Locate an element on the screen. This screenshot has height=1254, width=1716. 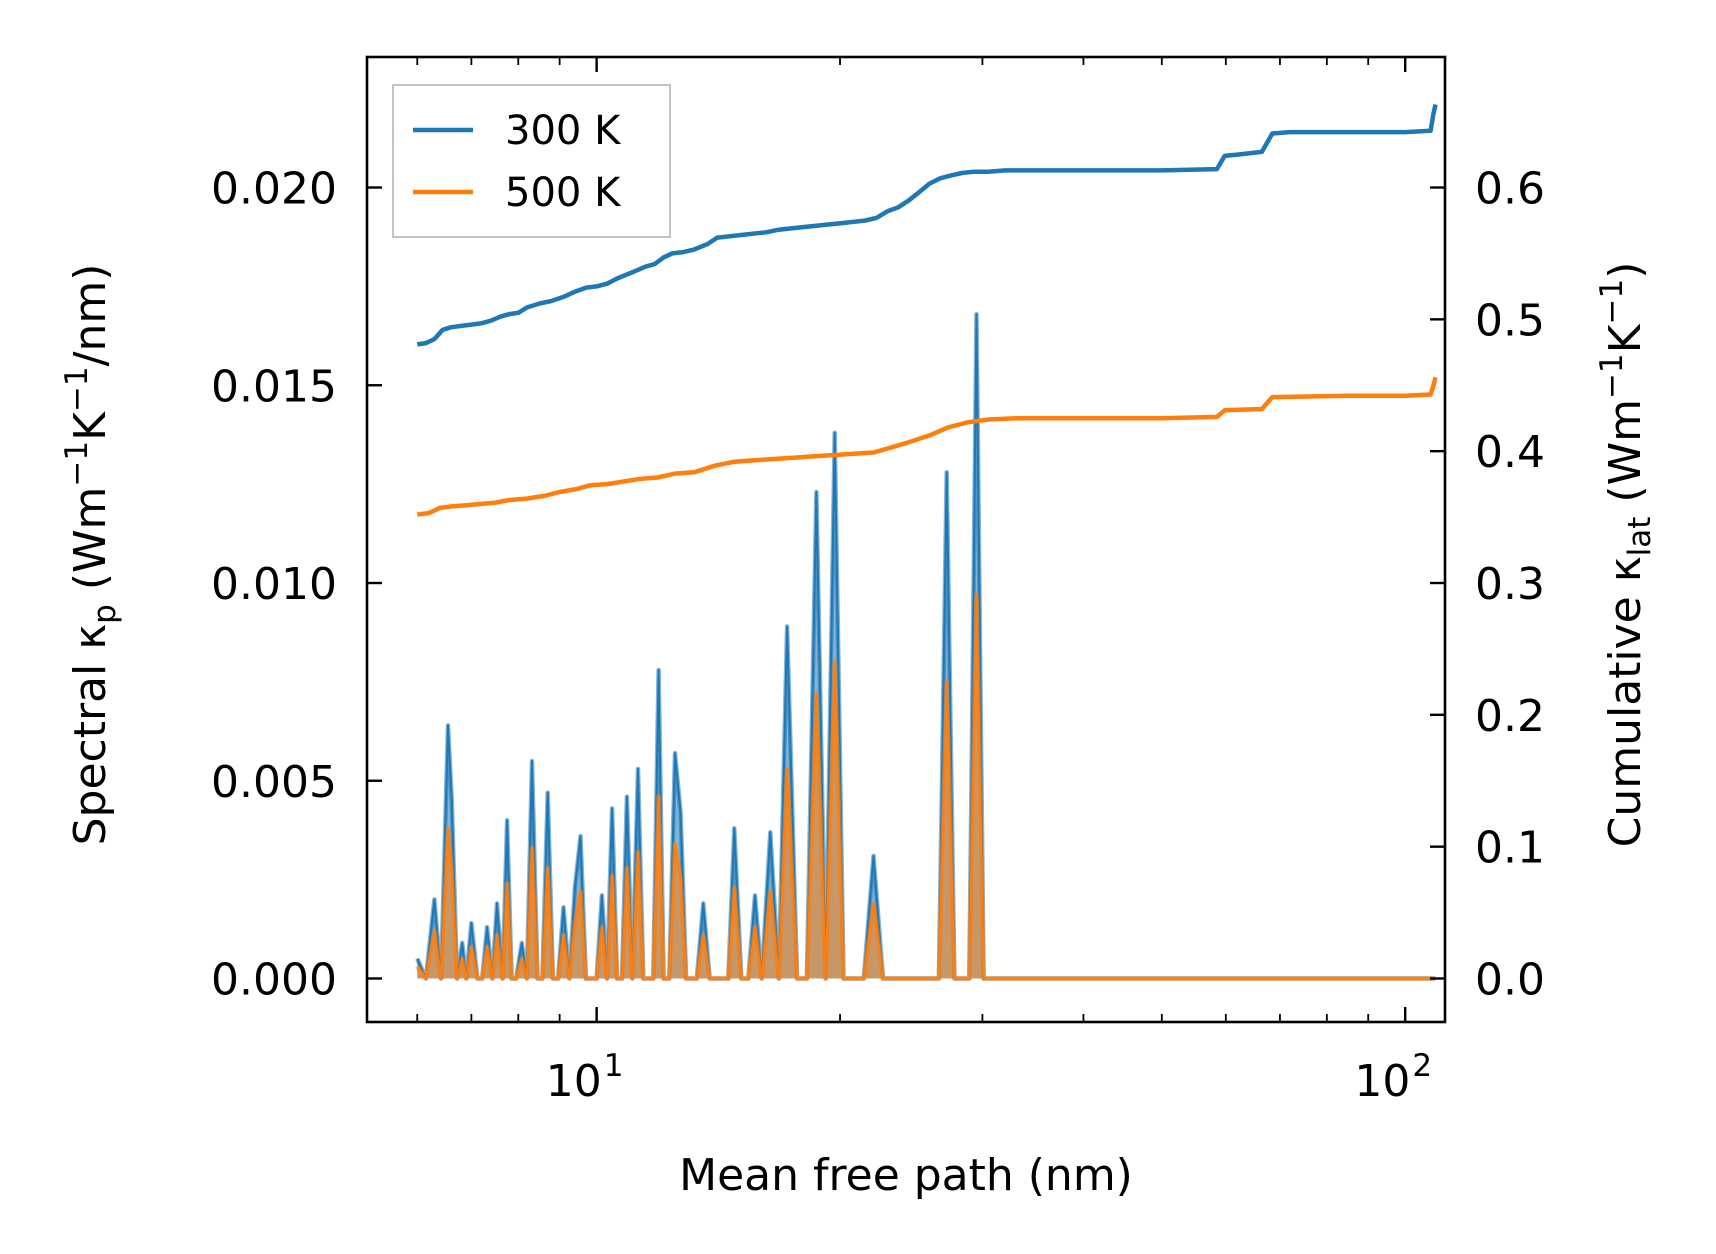
y-left-tick-label: 0.005 is located at coordinates (274, 782).